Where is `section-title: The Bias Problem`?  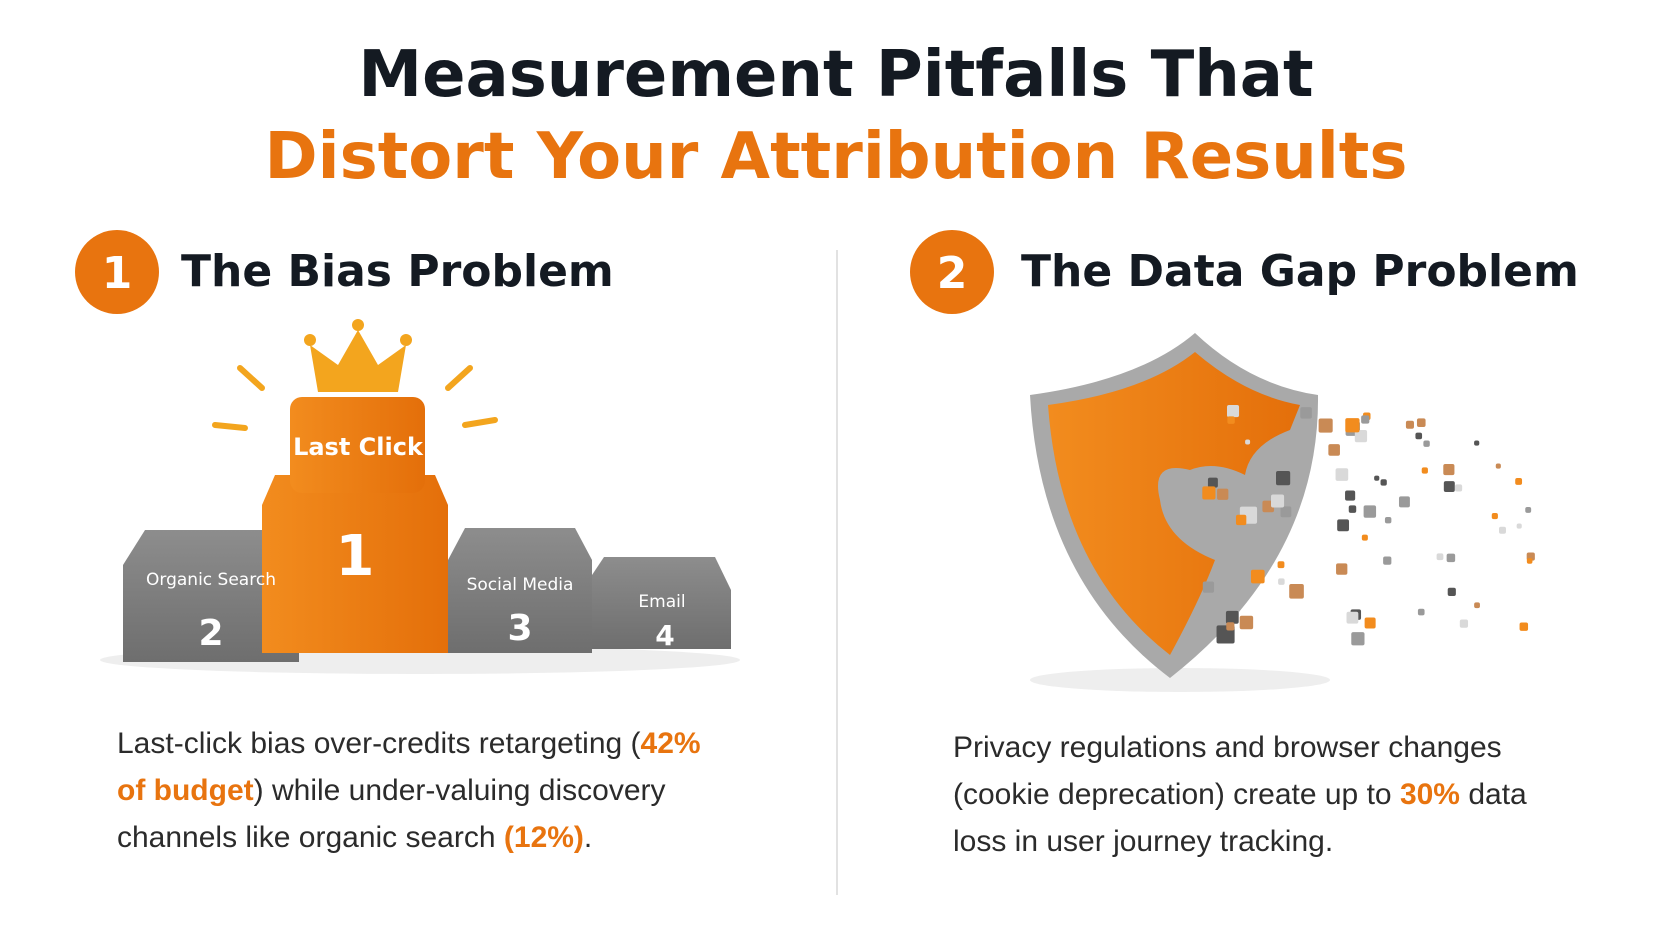
section-title: The Bias Problem is located at coordinates (397, 271).